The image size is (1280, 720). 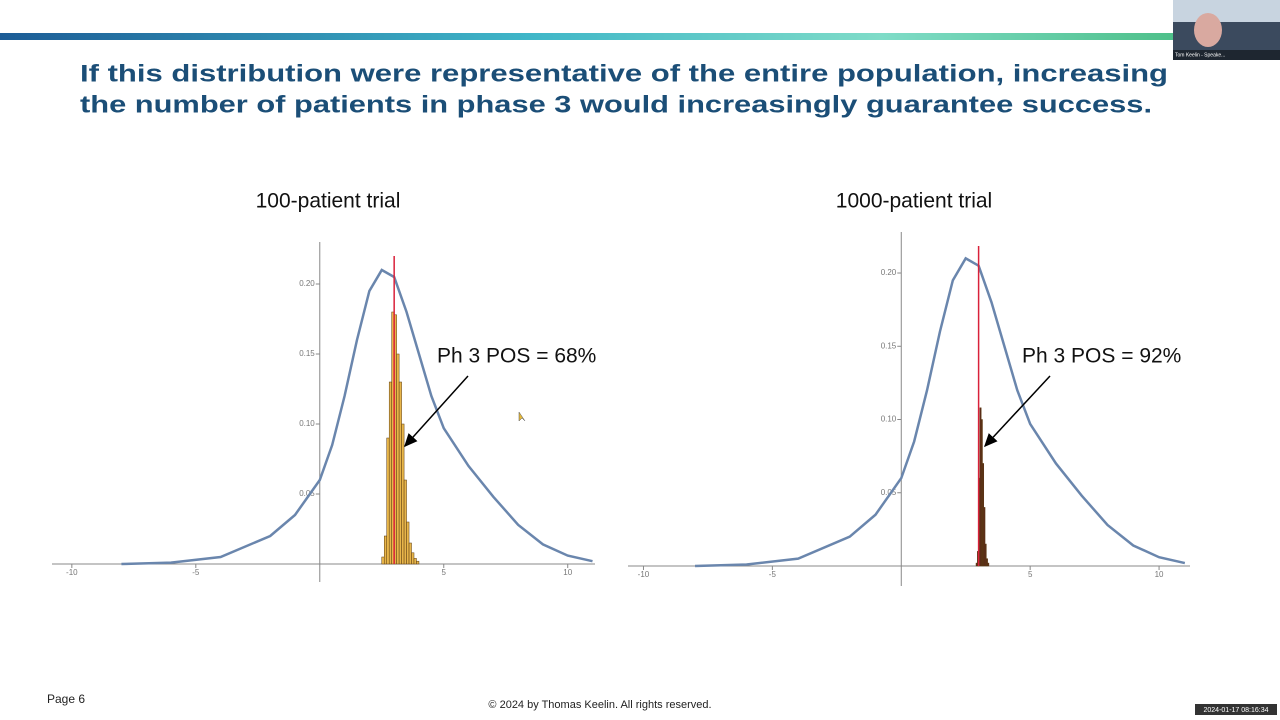 I want to click on timestamp-box, so click(x=1236, y=709).